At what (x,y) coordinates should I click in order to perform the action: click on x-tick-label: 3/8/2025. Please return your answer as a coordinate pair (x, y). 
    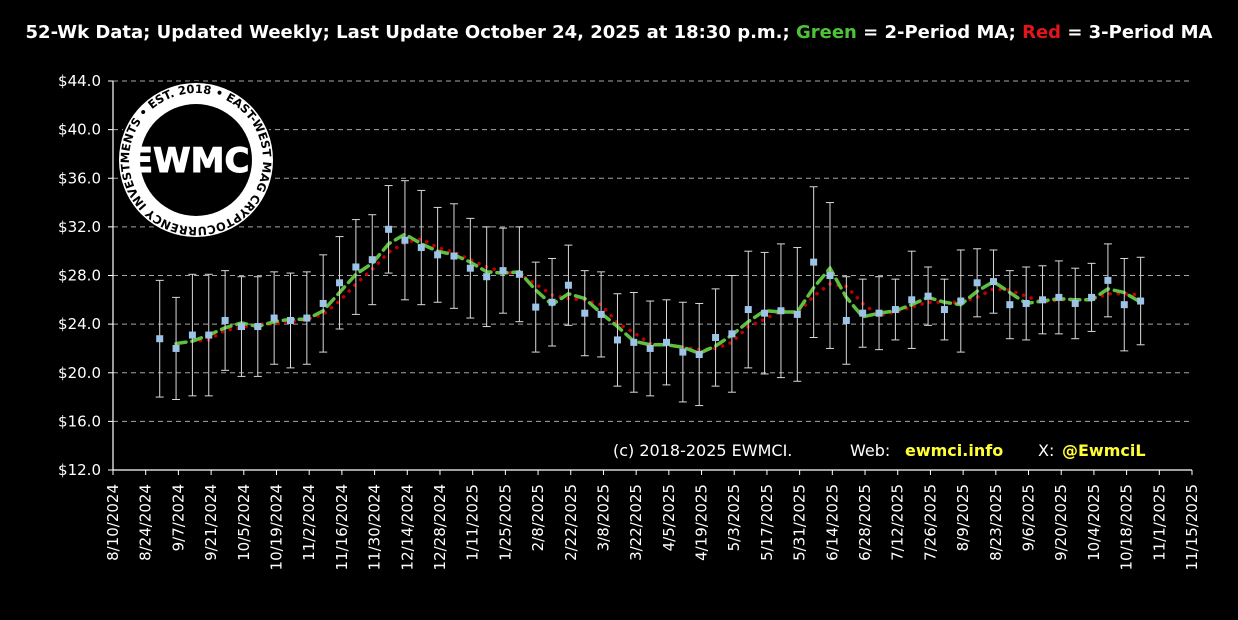
    Looking at the image, I should click on (603, 517).